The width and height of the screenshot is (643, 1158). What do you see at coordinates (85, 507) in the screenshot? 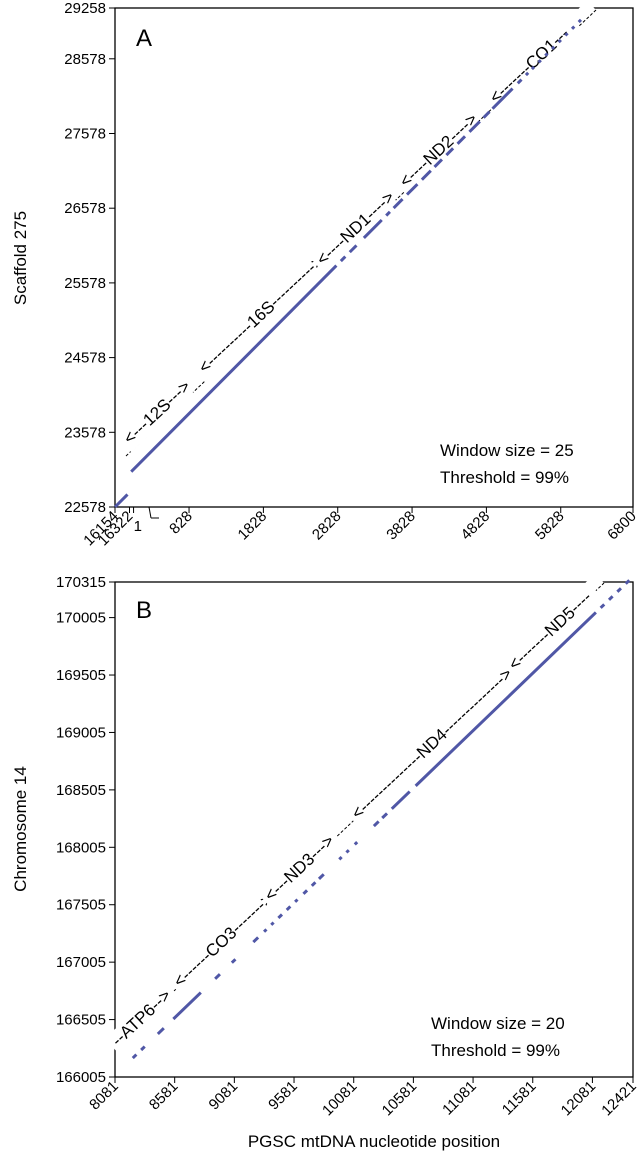
I see `panel-a-y-tick-label: 22578` at bounding box center [85, 507].